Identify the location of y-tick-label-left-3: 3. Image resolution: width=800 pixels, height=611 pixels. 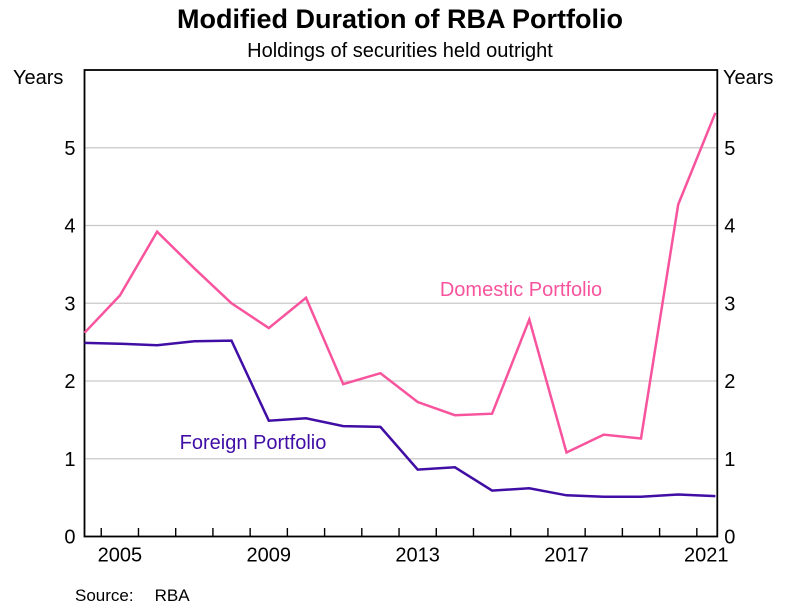
(69, 304).